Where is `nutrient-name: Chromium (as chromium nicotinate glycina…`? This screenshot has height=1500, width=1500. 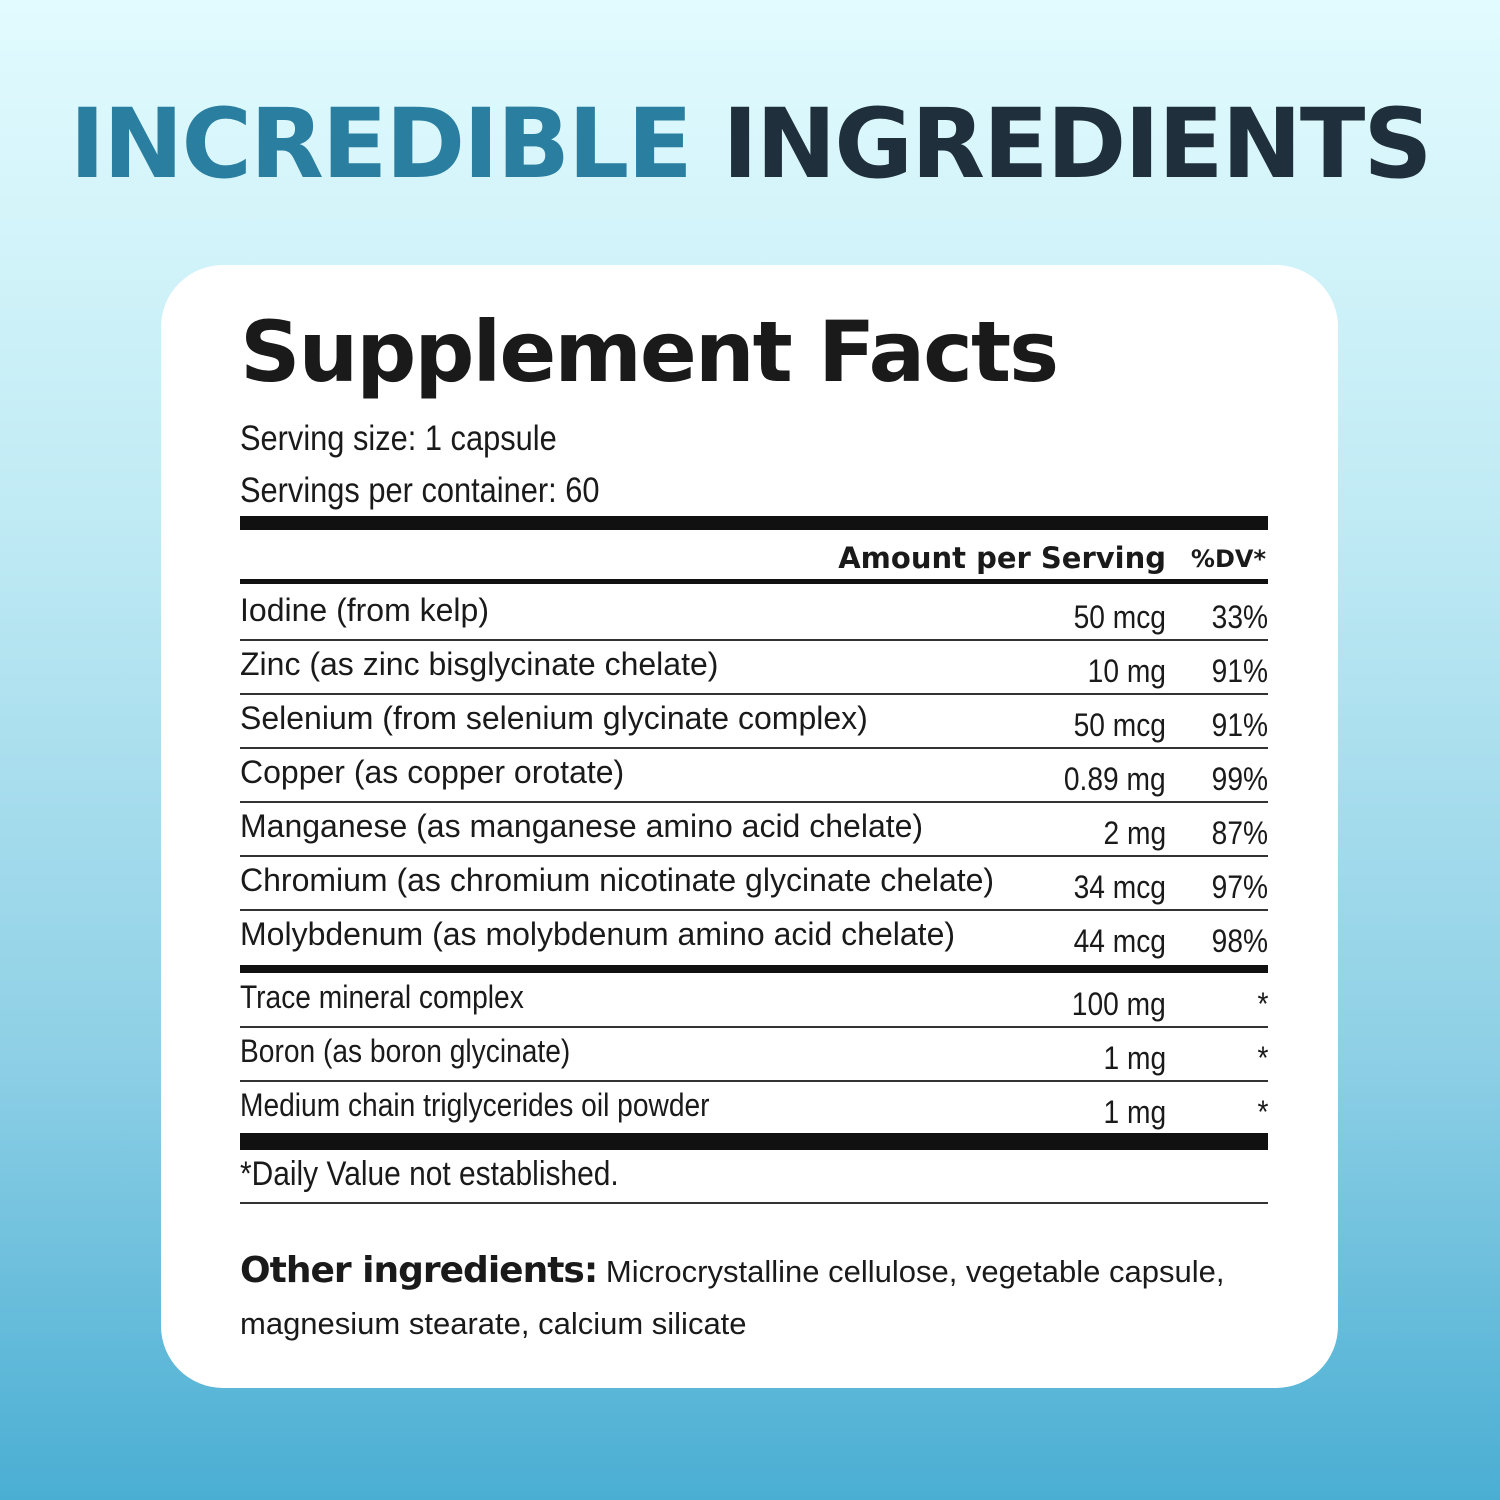 nutrient-name: Chromium (as chromium nicotinate glycina… is located at coordinates (617, 880).